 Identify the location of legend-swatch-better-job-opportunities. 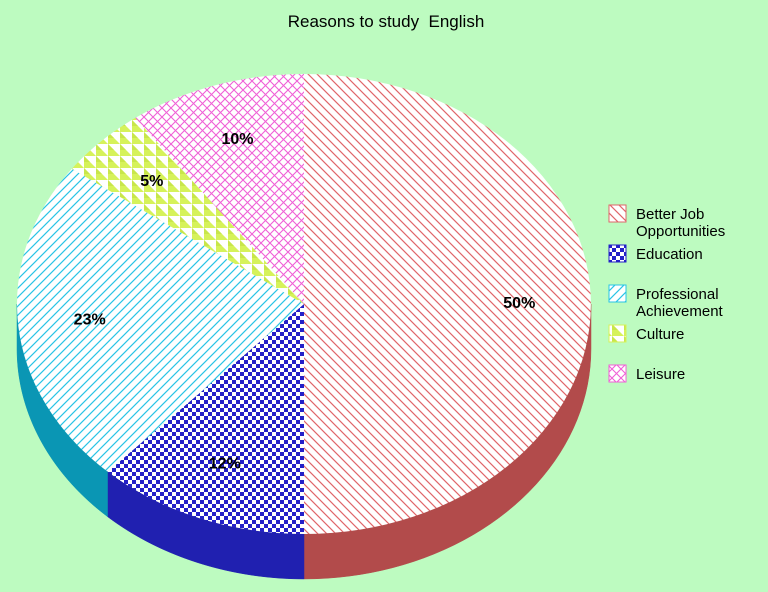
(617, 213).